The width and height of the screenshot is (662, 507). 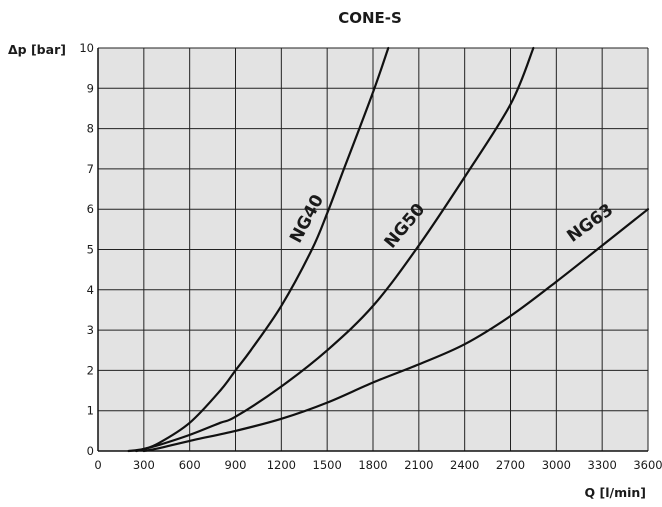 What do you see at coordinates (90, 290) in the screenshot?
I see `y-tick-label: 4` at bounding box center [90, 290].